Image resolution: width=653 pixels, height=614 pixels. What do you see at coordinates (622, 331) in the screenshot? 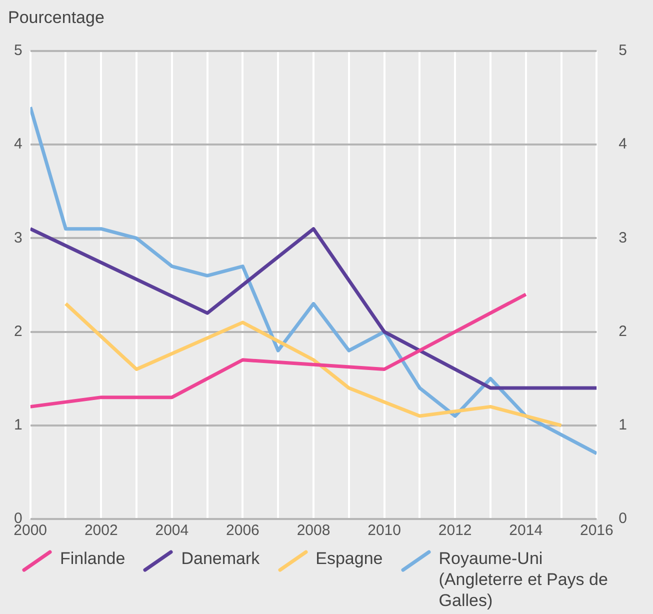
I see `y2-tick-label: 2` at bounding box center [622, 331].